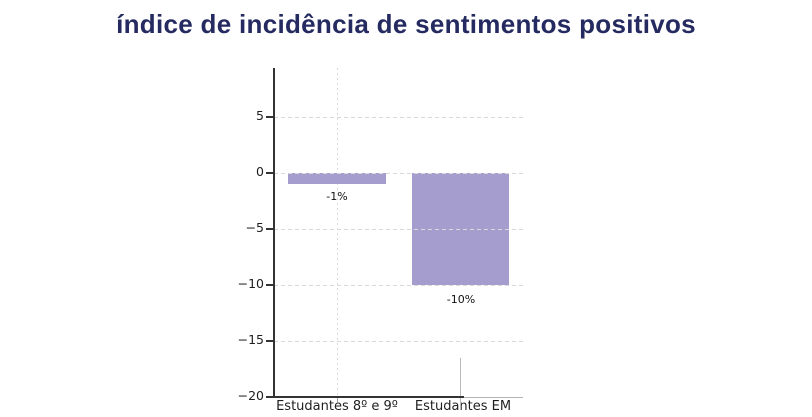 The image size is (812, 417). What do you see at coordinates (260, 171) in the screenshot?
I see `y-axis-label-0: 0` at bounding box center [260, 171].